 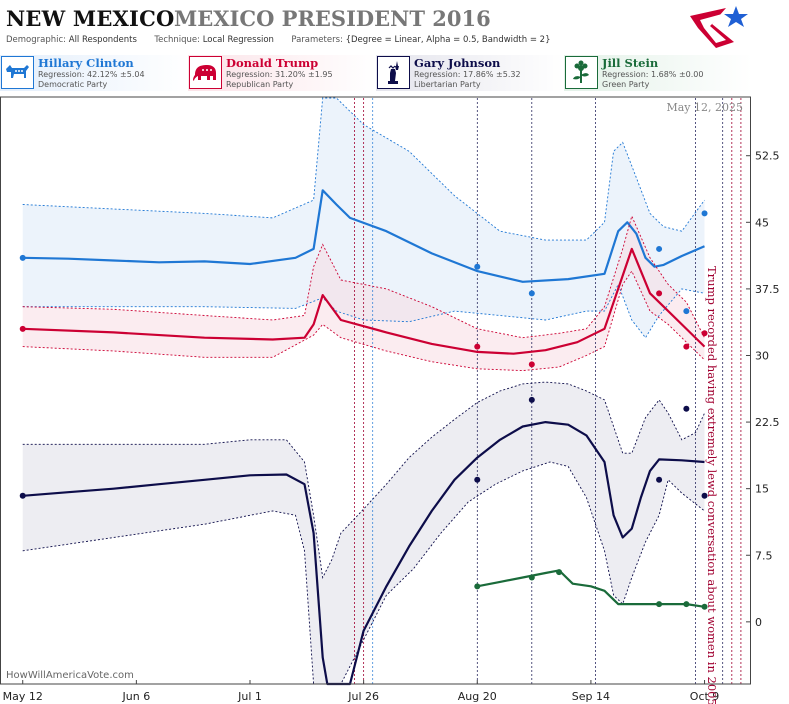 What do you see at coordinates (23, 696) in the screenshot?
I see `x-tick-label: May 12` at bounding box center [23, 696].